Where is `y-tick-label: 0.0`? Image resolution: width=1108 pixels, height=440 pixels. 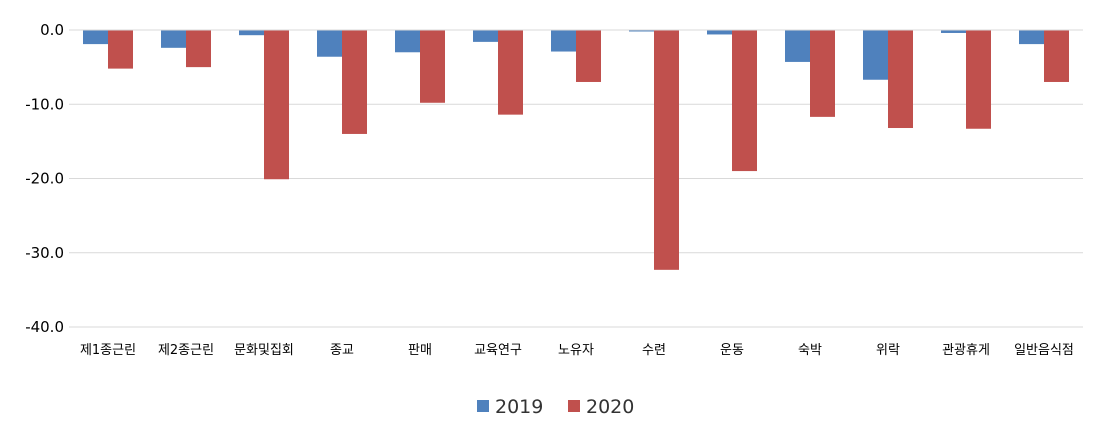
y-tick-label: 0.0 is located at coordinates (52, 30).